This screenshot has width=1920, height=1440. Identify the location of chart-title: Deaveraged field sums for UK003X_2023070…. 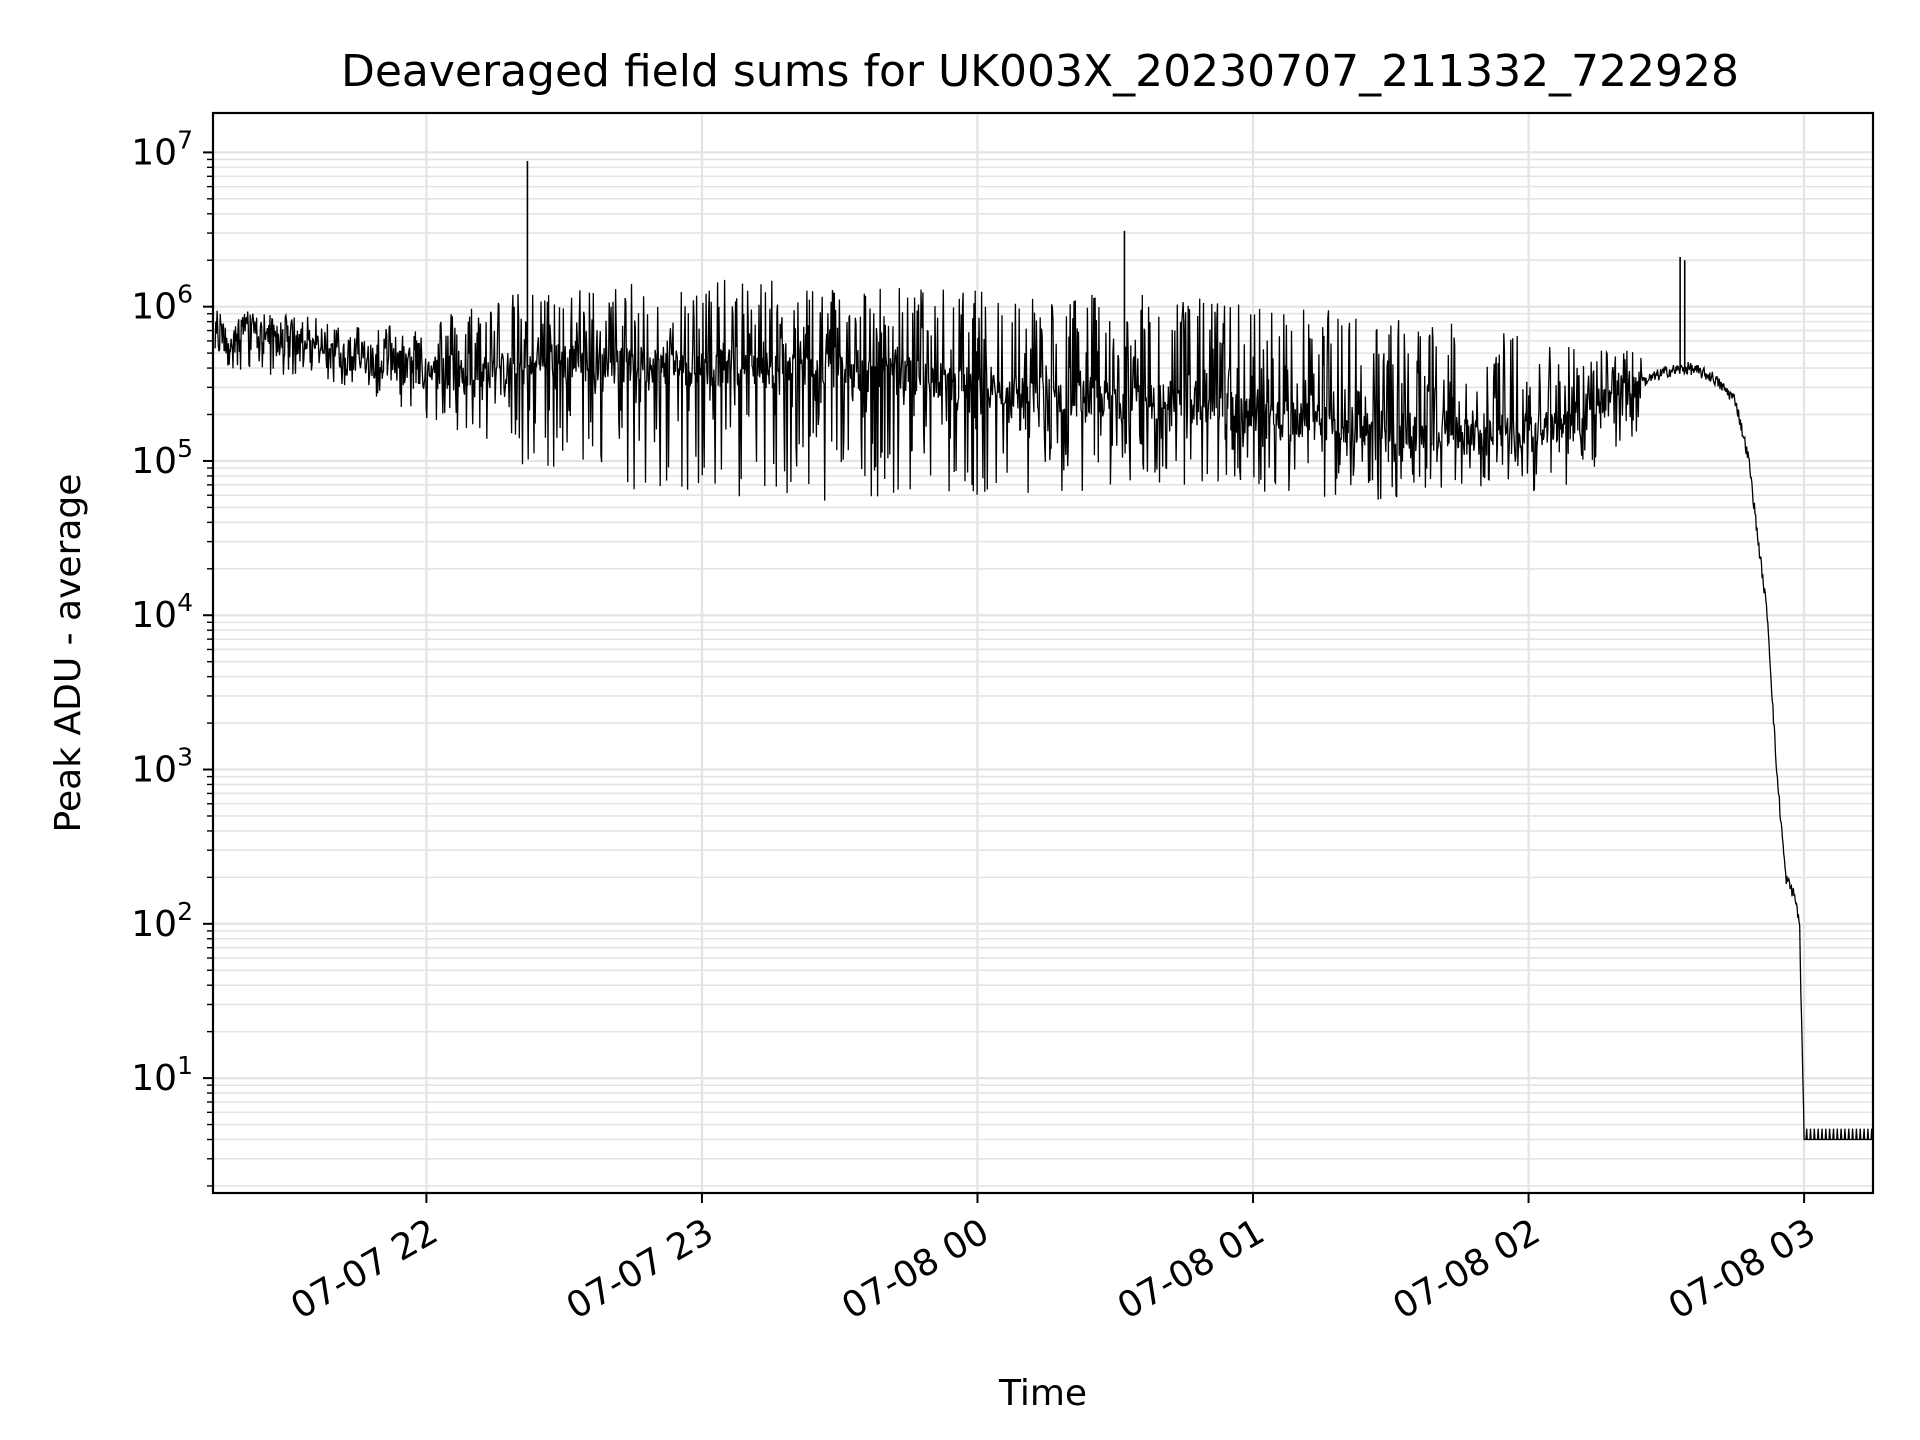
(1040, 71).